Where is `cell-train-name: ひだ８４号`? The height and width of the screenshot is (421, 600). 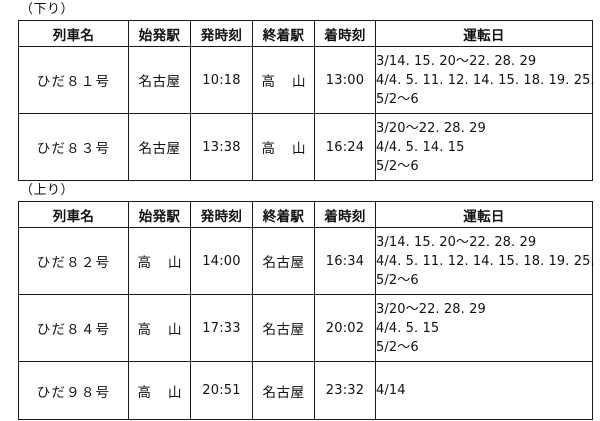 cell-train-name: ひだ８４号 is located at coordinates (73, 328).